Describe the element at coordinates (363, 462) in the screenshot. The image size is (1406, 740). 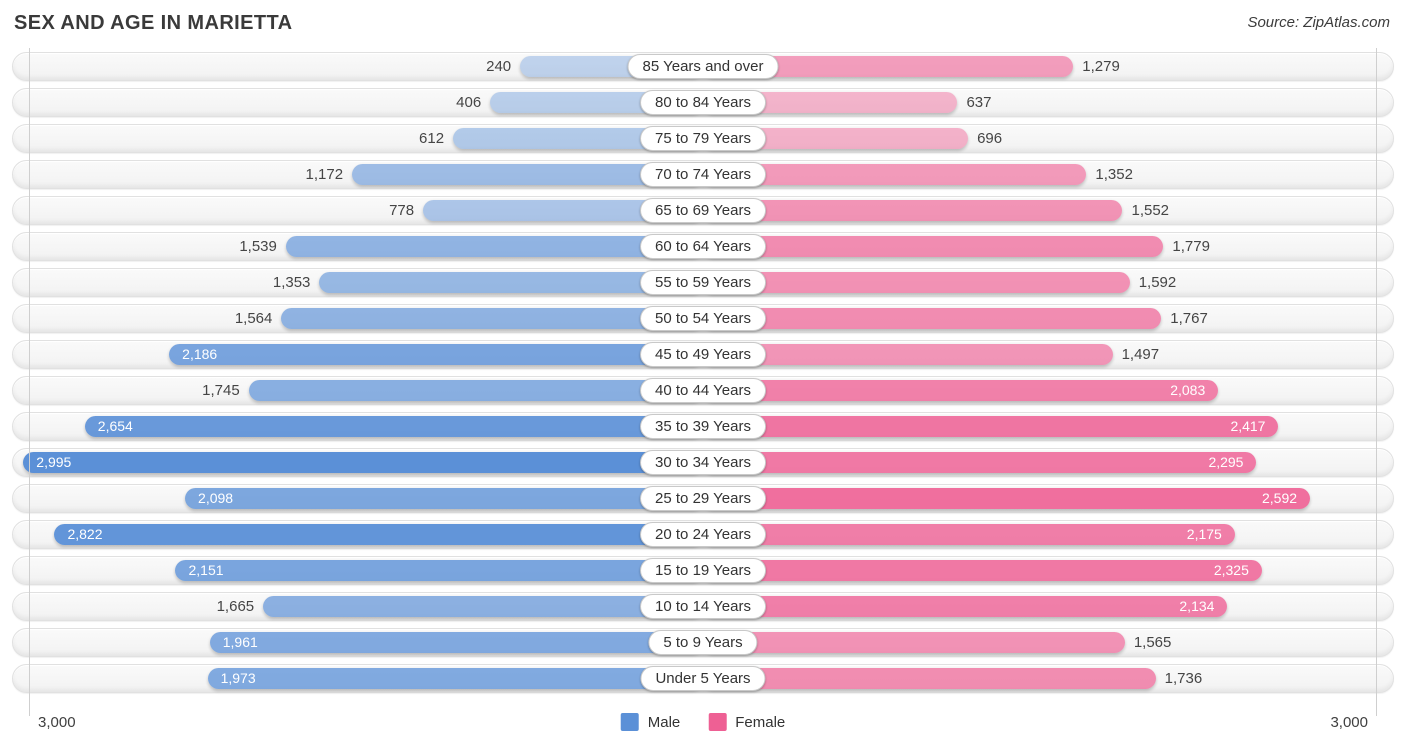
I see `male-bar: 2,995` at that location.